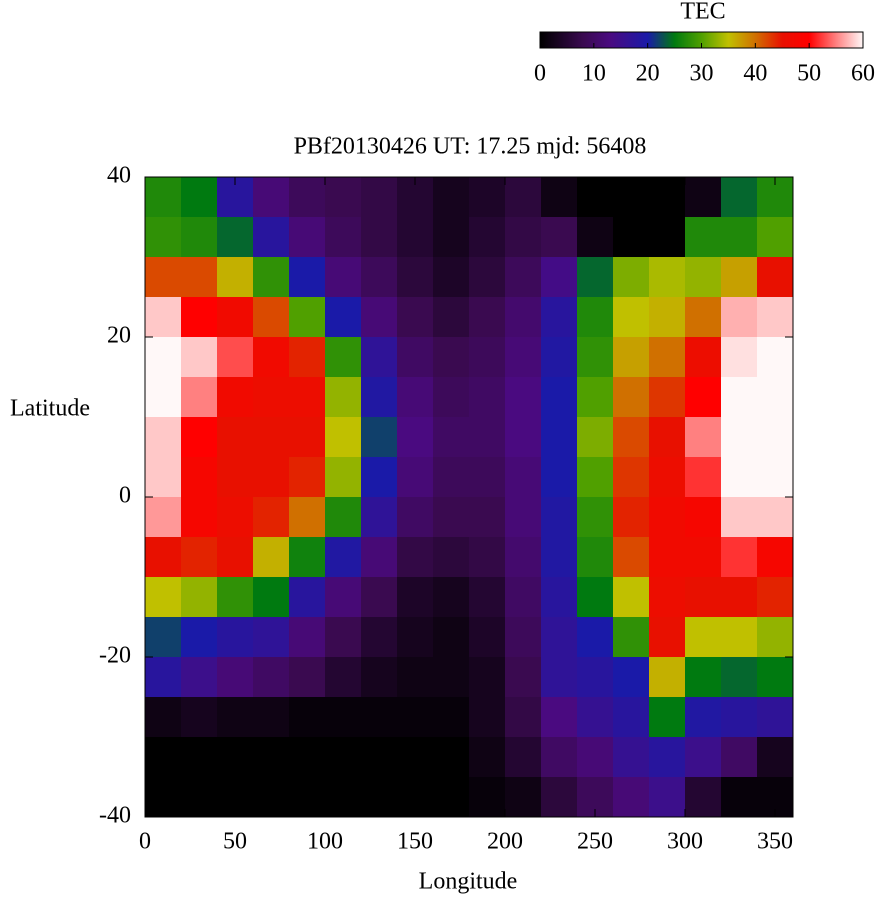  I want to click on x-tick-label: 250, so click(595, 842).